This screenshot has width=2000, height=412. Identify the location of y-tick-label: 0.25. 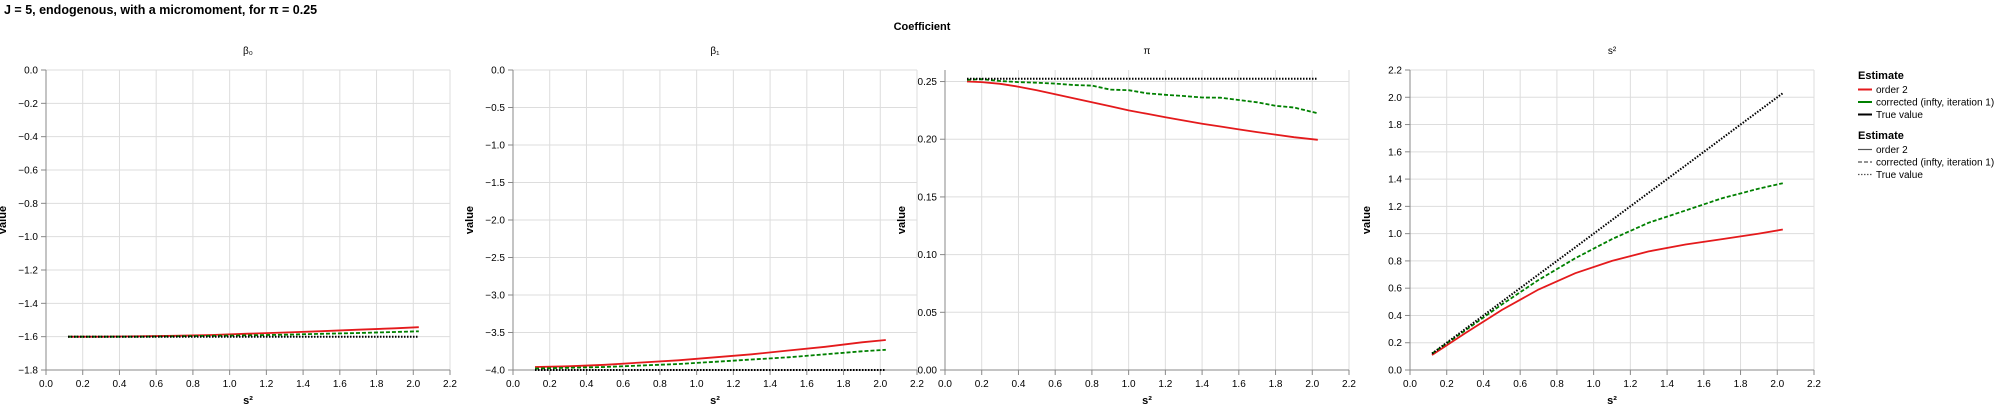
(928, 82).